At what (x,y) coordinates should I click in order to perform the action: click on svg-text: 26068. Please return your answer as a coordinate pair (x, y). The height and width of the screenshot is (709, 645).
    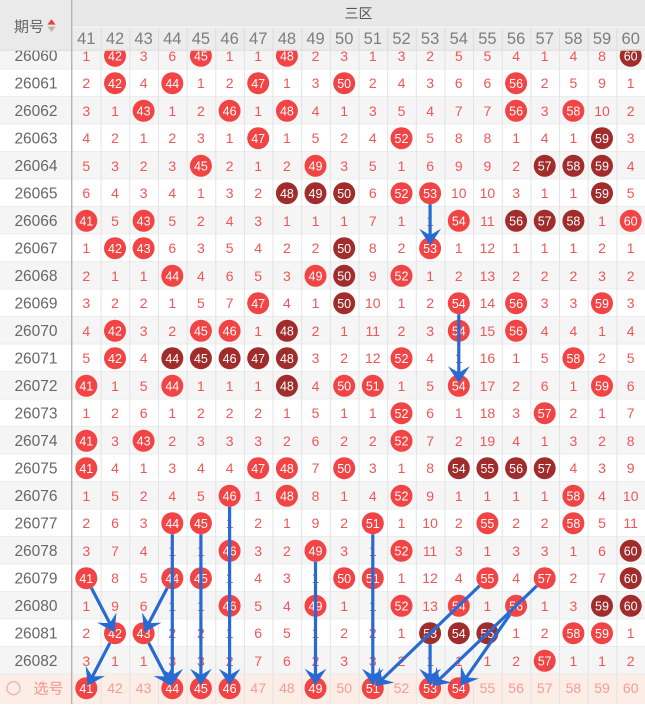
    Looking at the image, I should click on (35, 276).